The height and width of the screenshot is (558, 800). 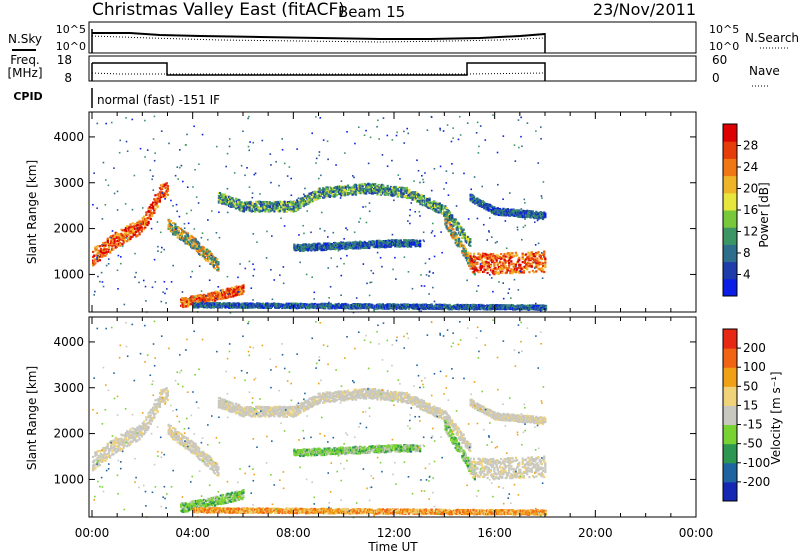 I want to click on cpid-panel: CPID normal (fast) -151 IF, so click(x=116, y=98).